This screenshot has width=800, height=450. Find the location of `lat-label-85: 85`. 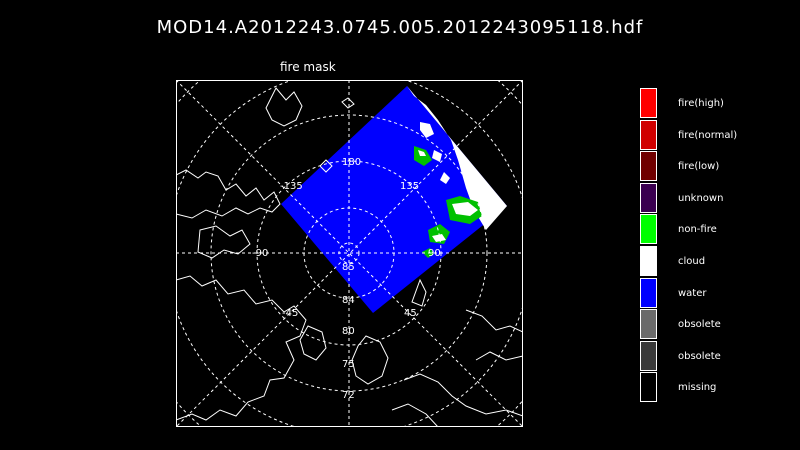

lat-label-85: 85 is located at coordinates (348, 267).